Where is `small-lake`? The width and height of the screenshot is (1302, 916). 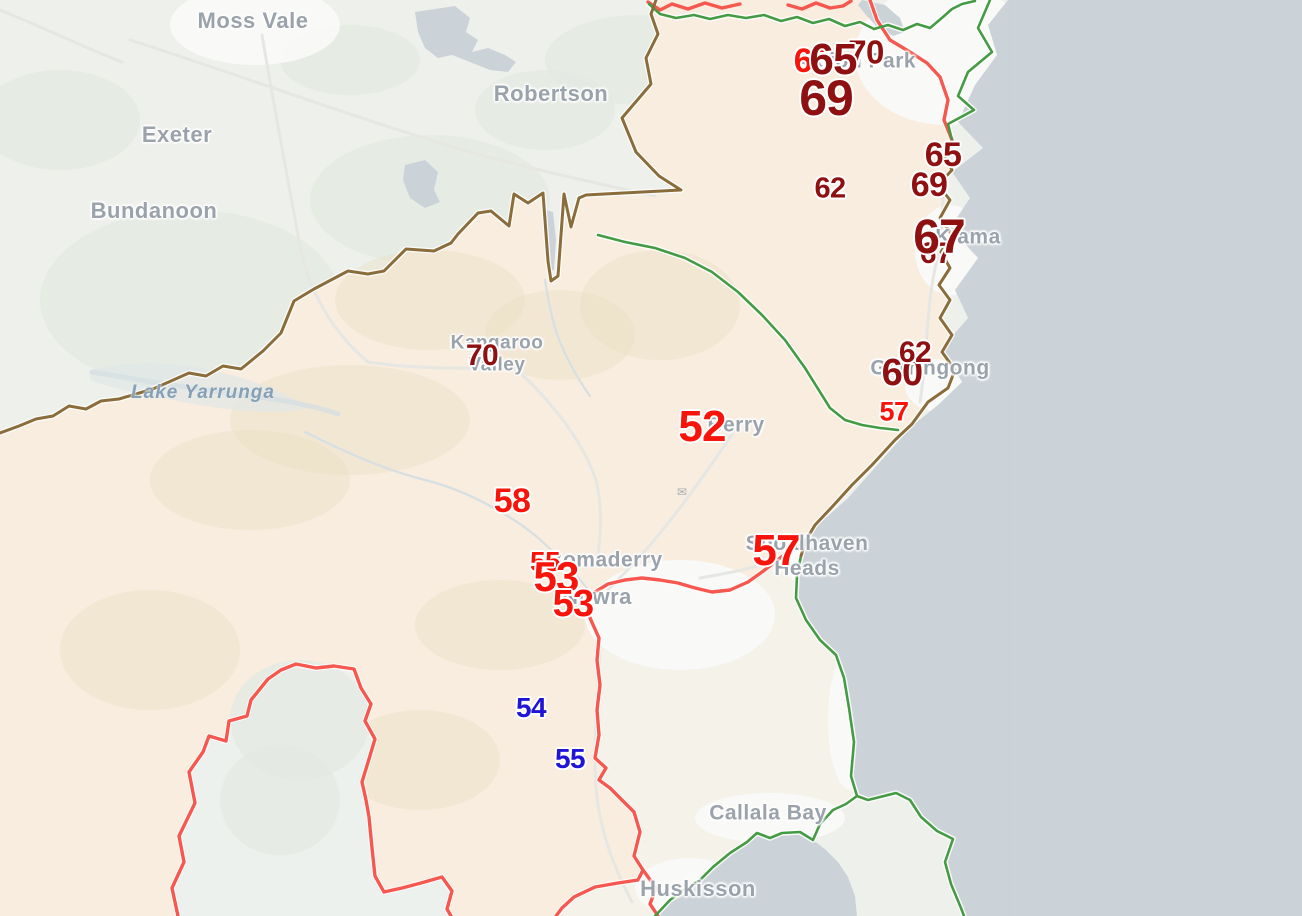 small-lake is located at coordinates (421, 184).